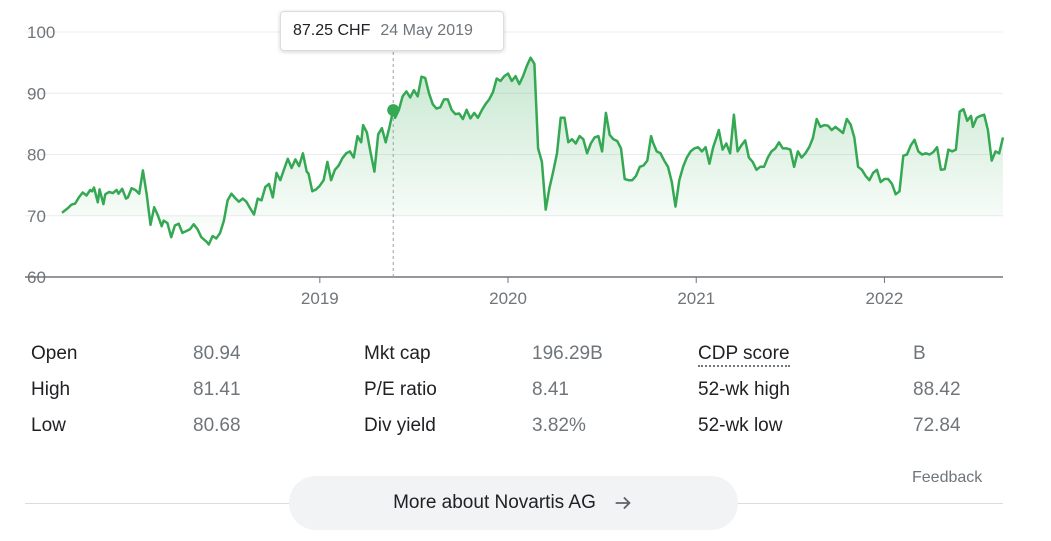 This screenshot has width=1051, height=541. Describe the element at coordinates (36, 277) in the screenshot. I see `y-tick-label: 60` at that location.